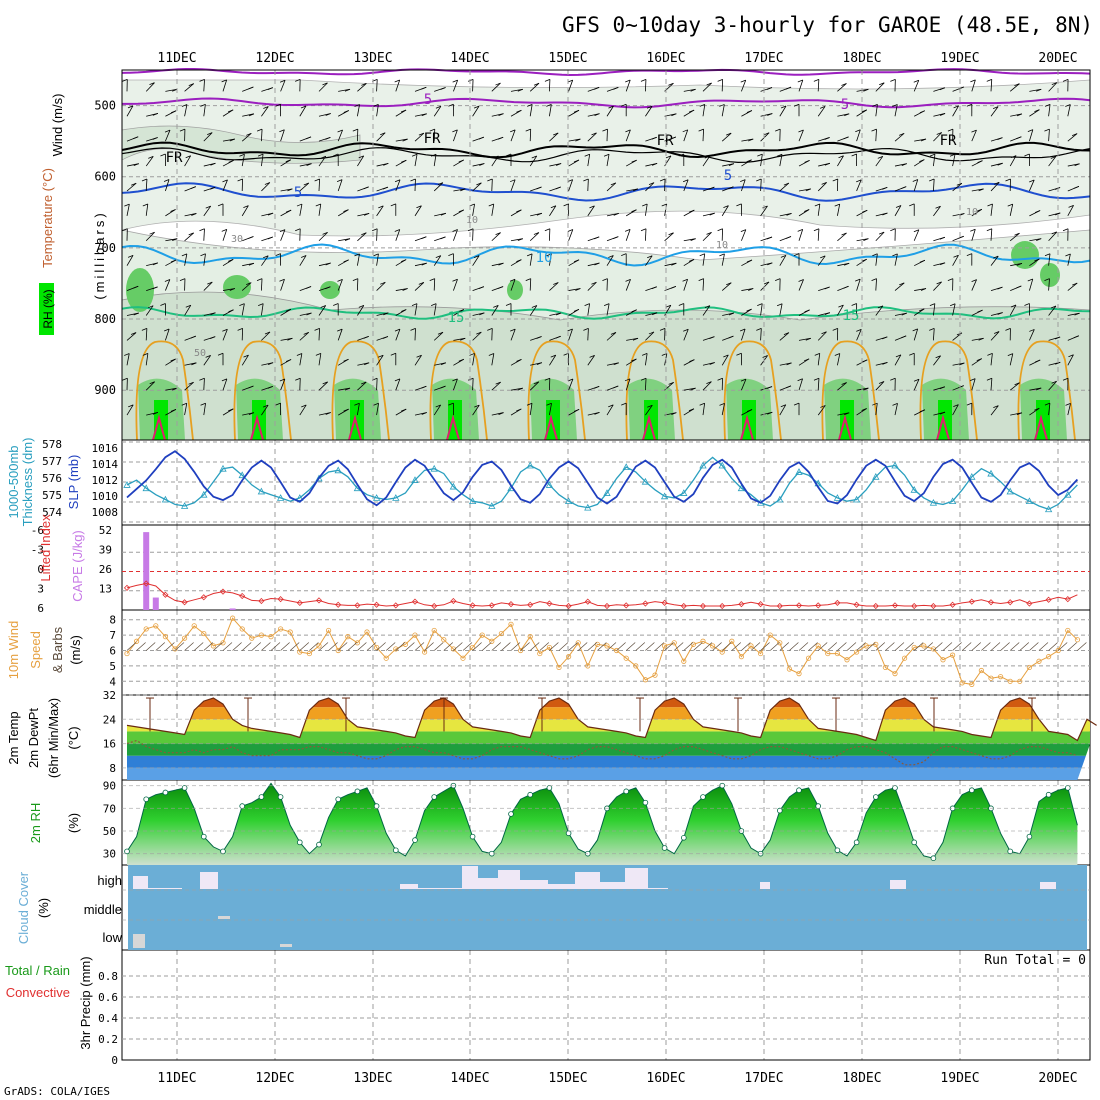 Image resolution: width=1100 pixels, height=1100 pixels. I want to click on temp-tick-label: 8, so click(112, 768).